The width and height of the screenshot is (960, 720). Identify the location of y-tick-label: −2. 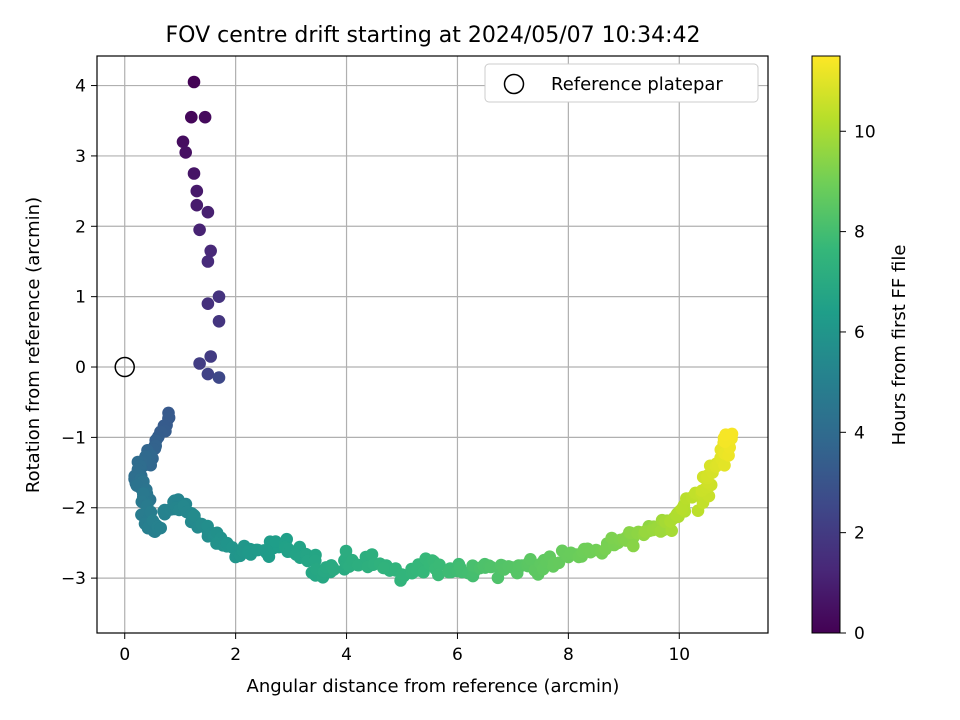
(73, 509).